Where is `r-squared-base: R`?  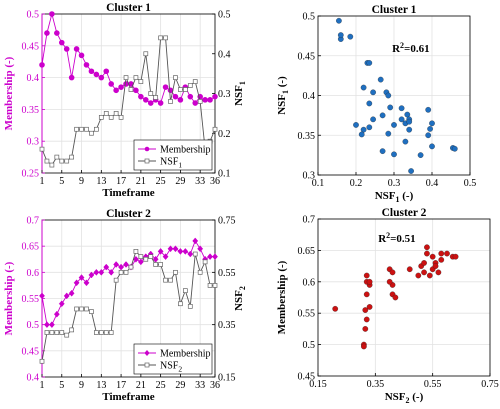
r-squared-base: R is located at coordinates (382, 239).